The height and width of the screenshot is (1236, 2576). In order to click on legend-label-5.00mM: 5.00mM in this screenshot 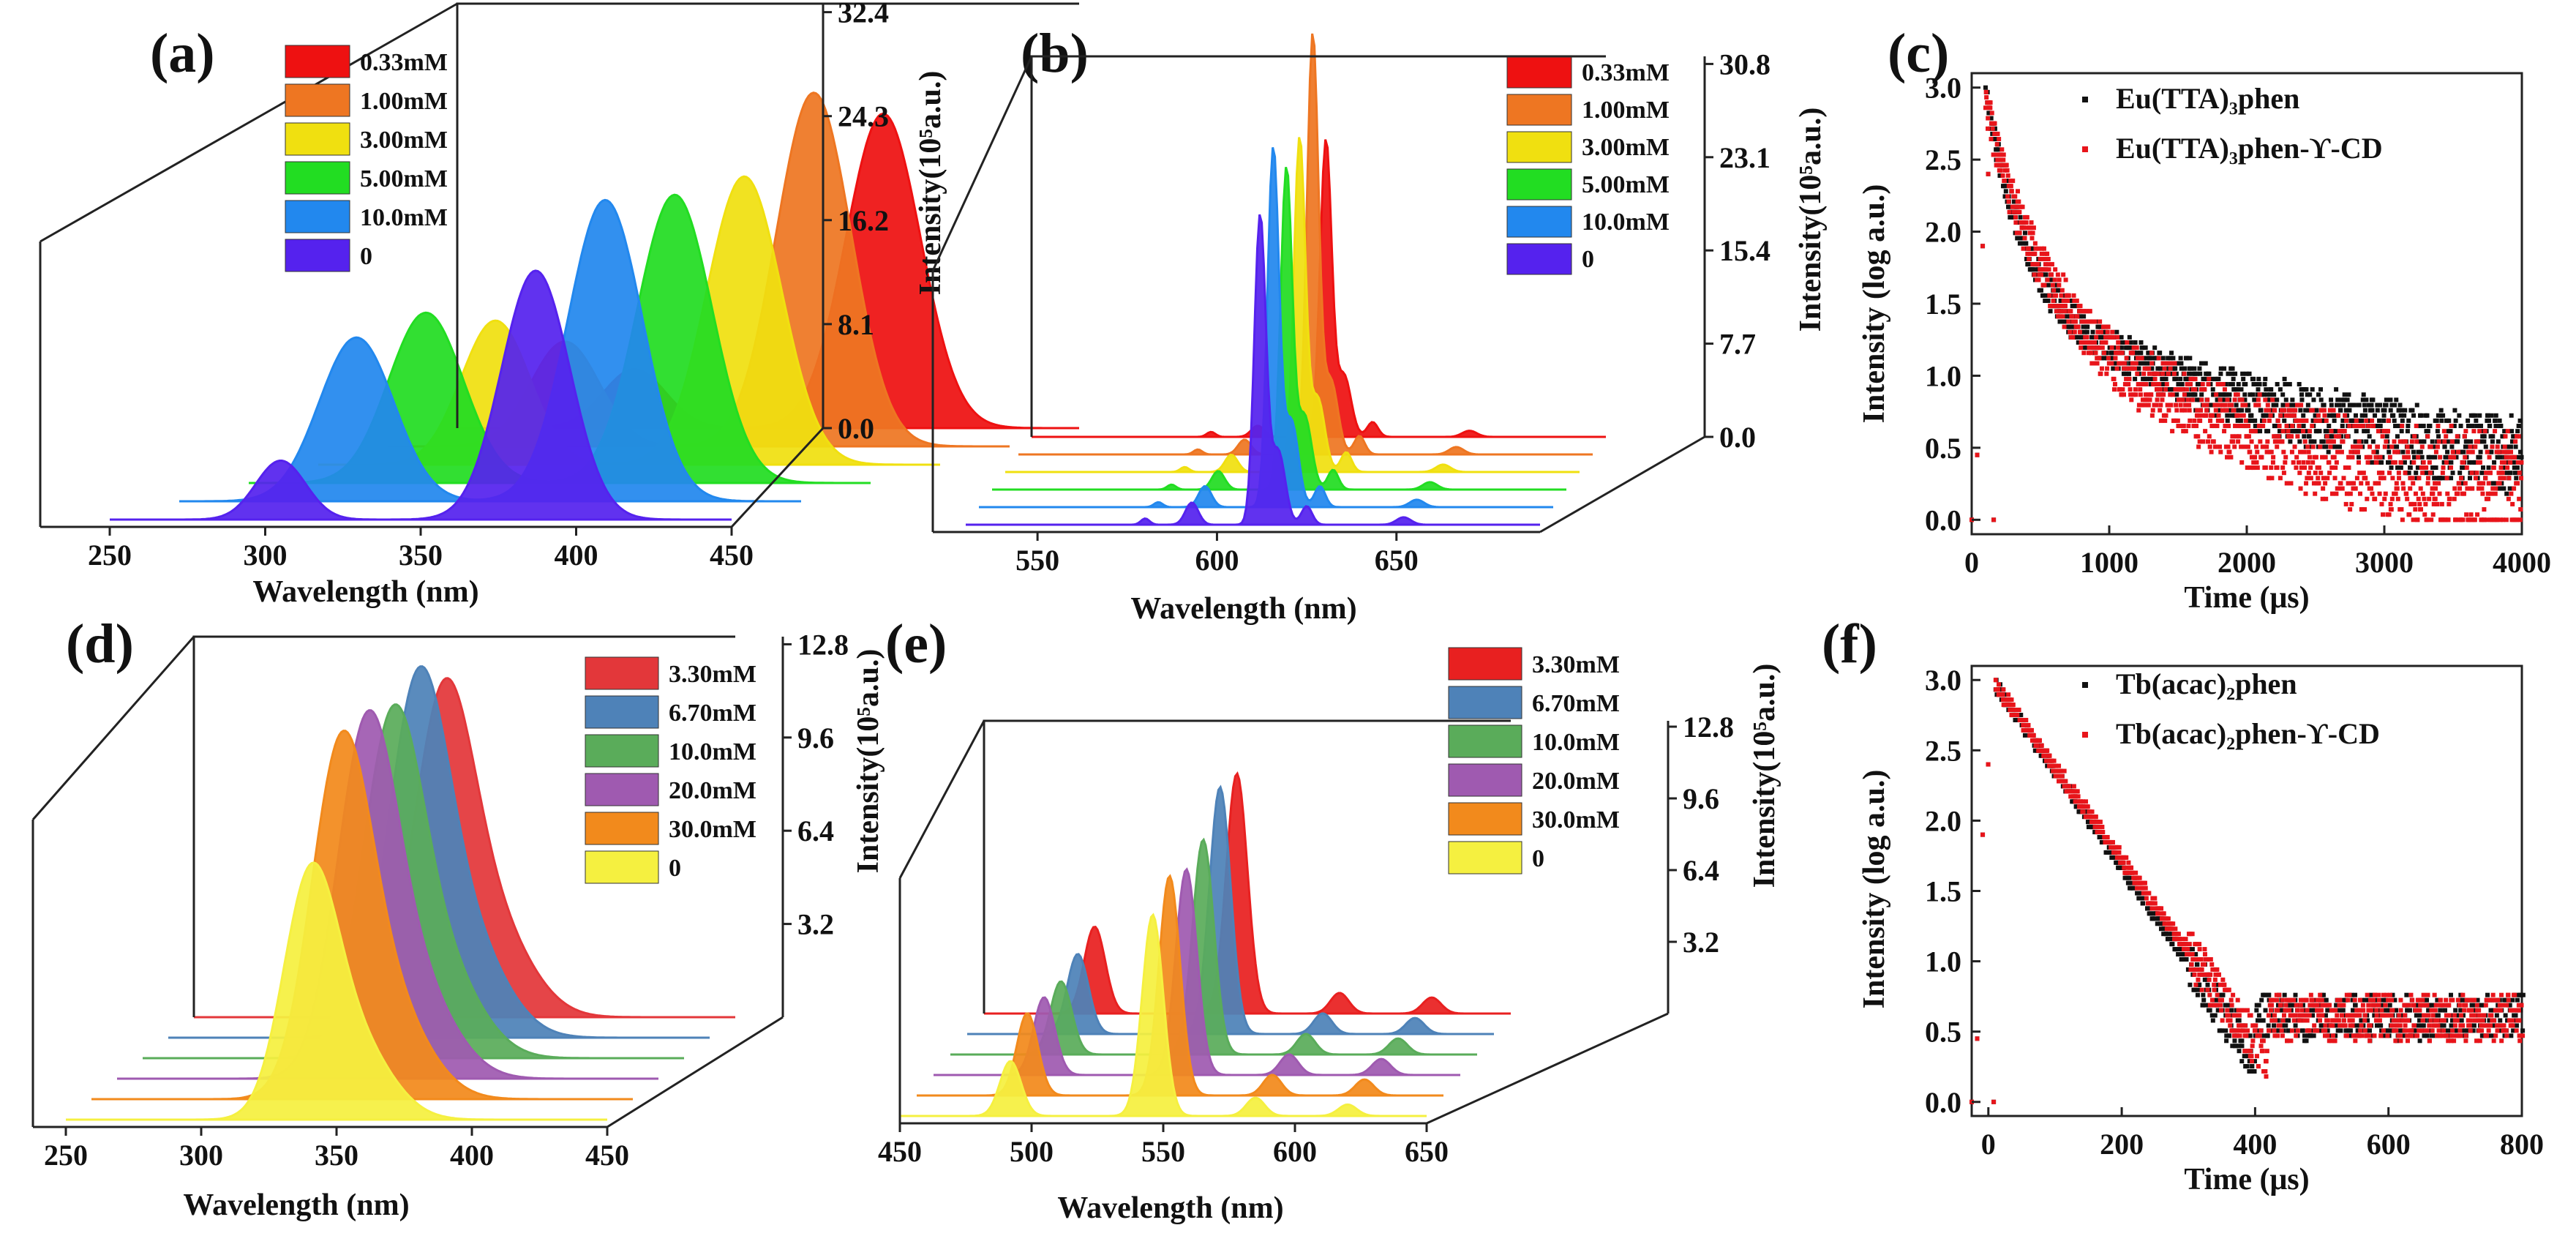, I will do `click(404, 178)`.